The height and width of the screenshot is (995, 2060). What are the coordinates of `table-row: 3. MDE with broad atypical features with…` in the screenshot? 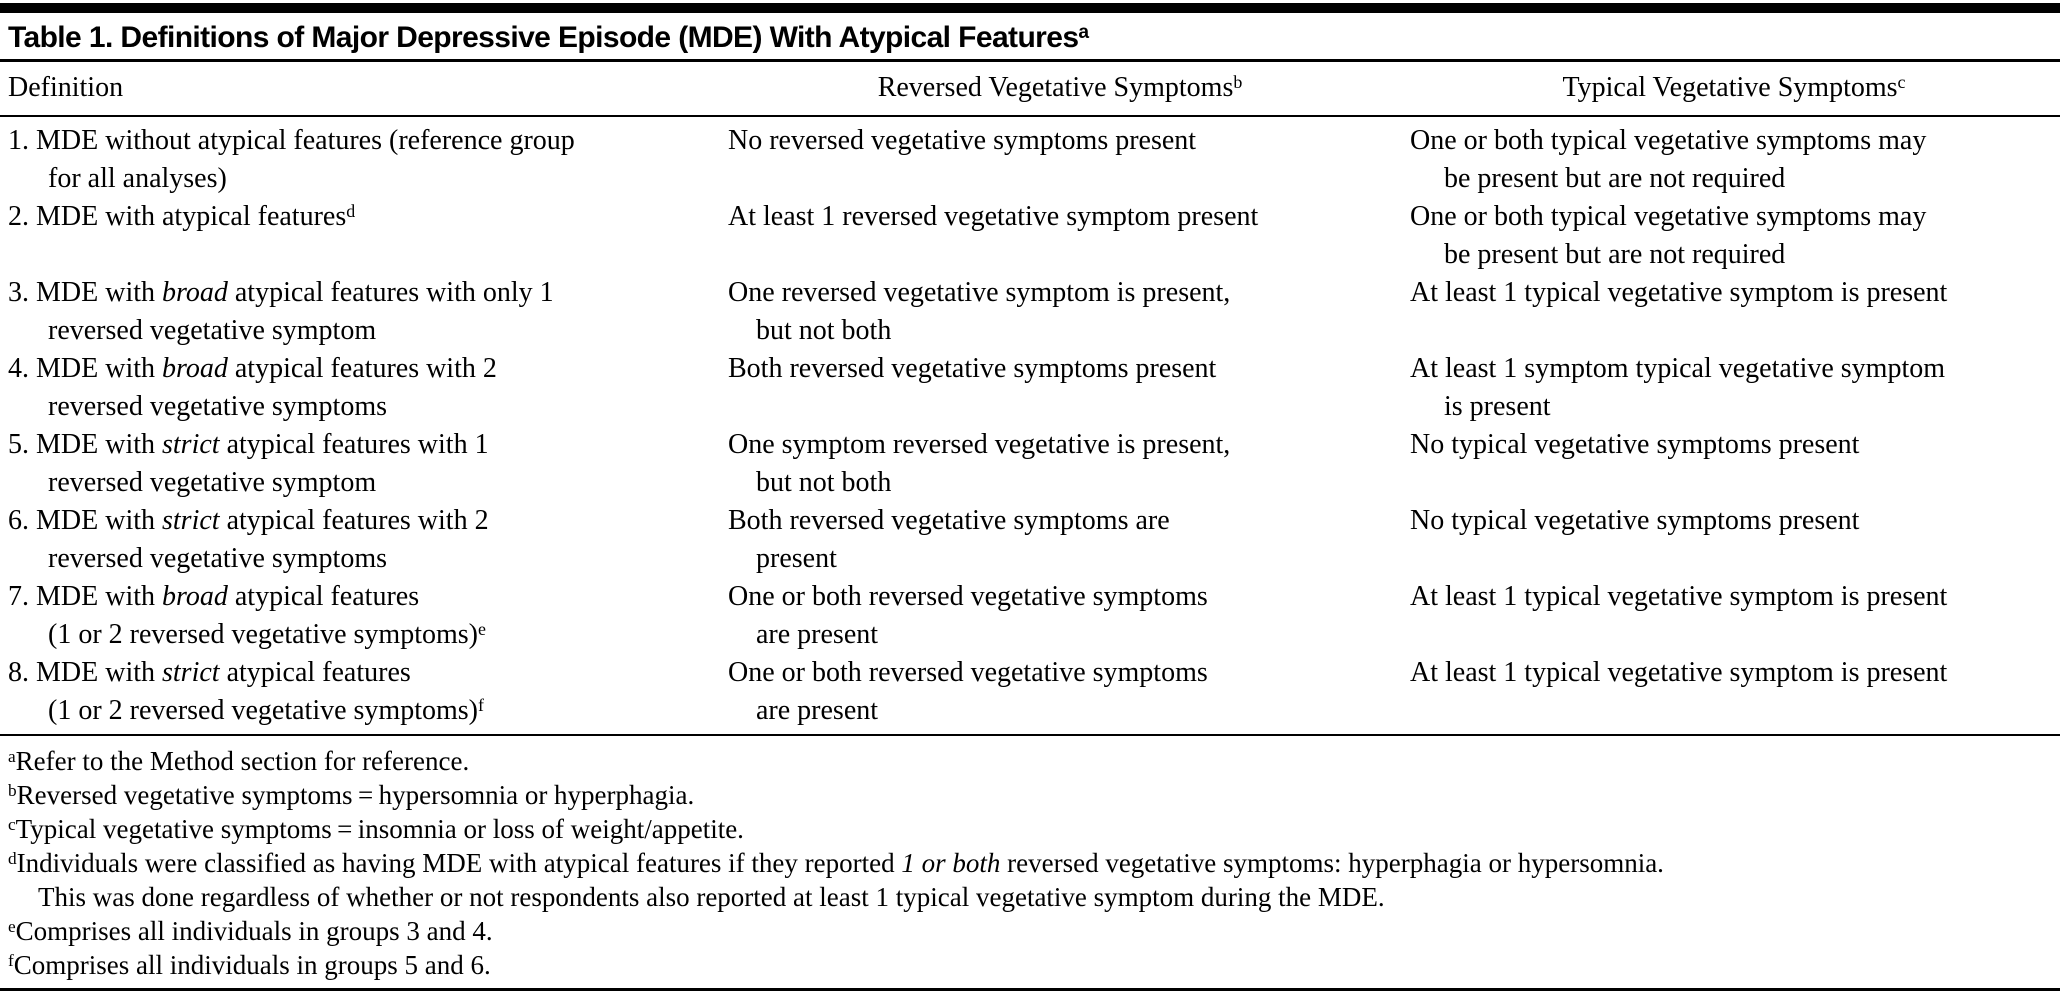 It's located at (1030, 312).